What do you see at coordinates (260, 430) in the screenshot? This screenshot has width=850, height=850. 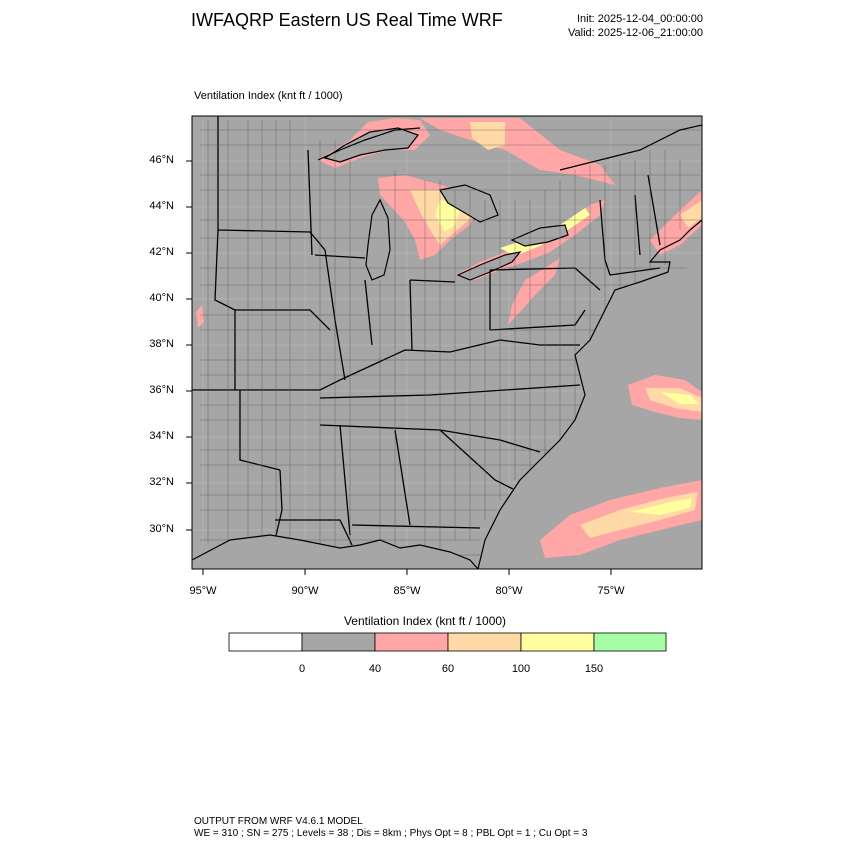 I see `boundary-ar-ok` at bounding box center [260, 430].